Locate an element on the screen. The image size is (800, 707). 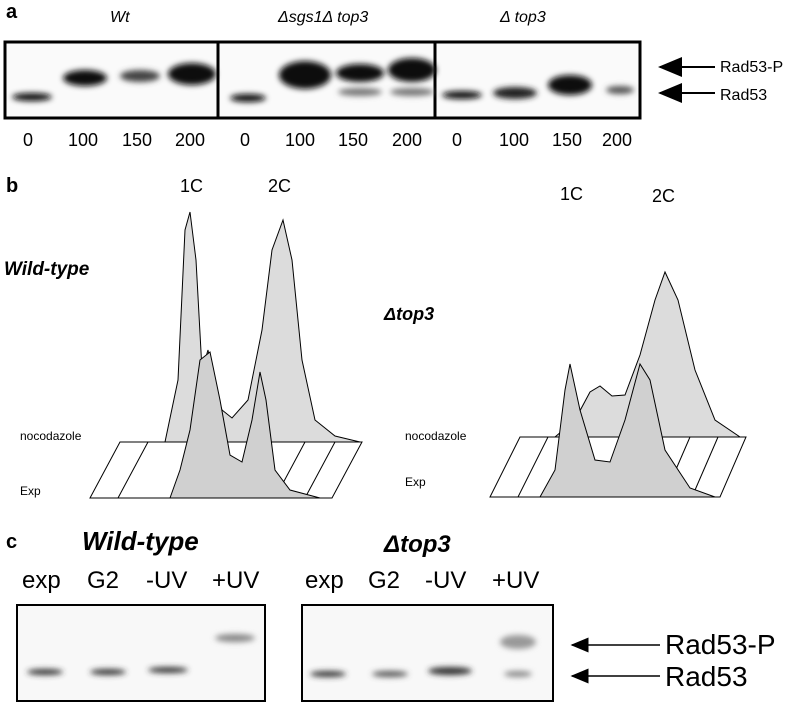
histogram-top3 is located at coordinates (618, 384).